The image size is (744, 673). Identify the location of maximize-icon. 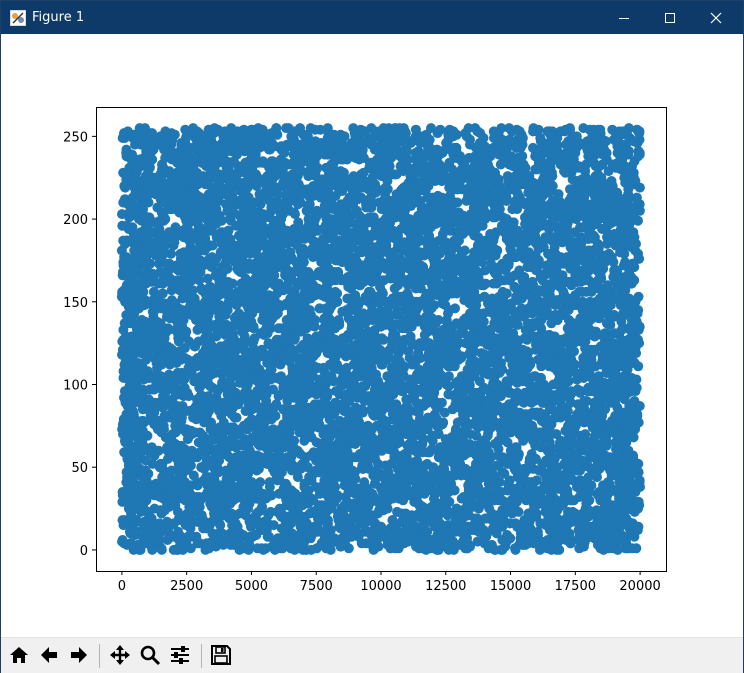
(670, 18).